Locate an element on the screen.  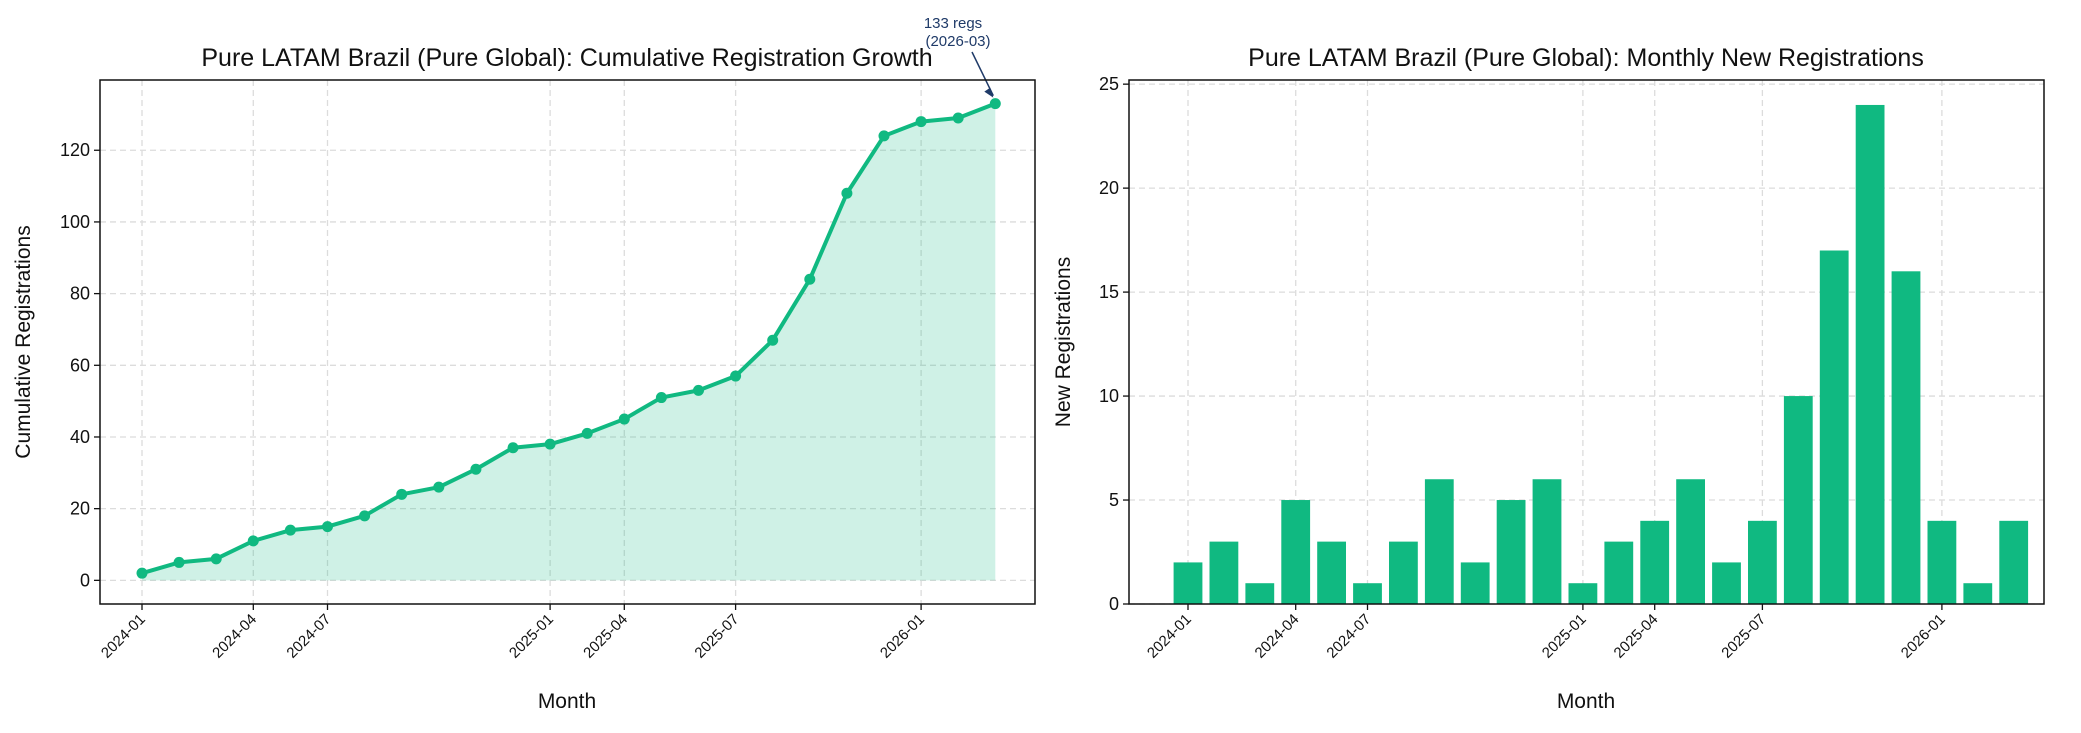
left-y-tick-label: 0 is located at coordinates (85, 580).